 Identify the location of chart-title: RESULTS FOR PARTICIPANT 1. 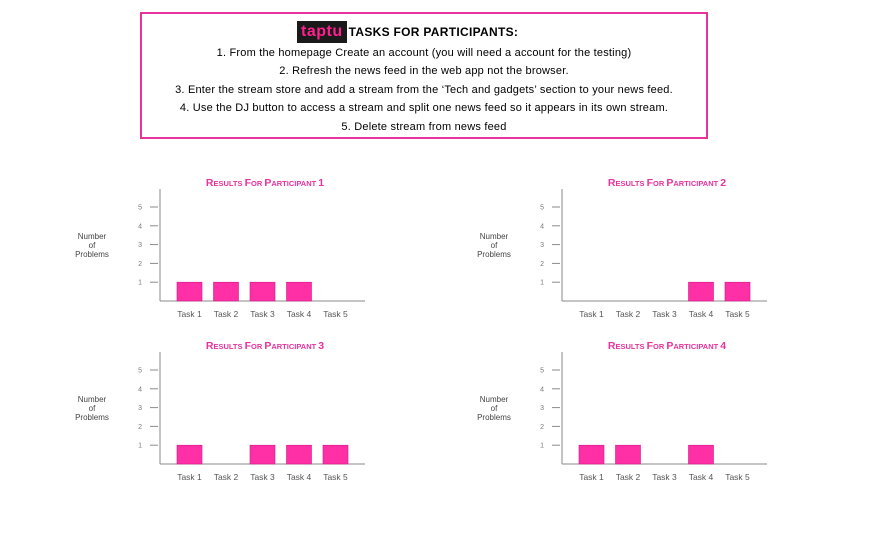
(265, 183).